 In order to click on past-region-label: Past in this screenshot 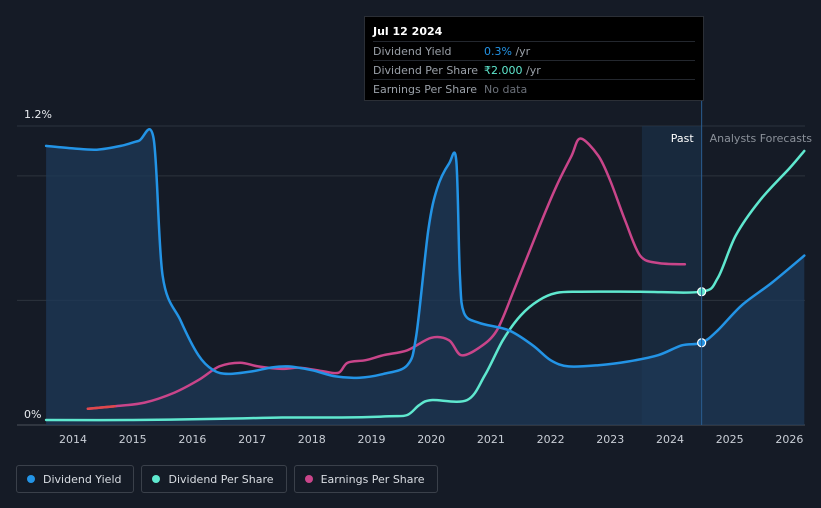, I will do `click(683, 138)`.